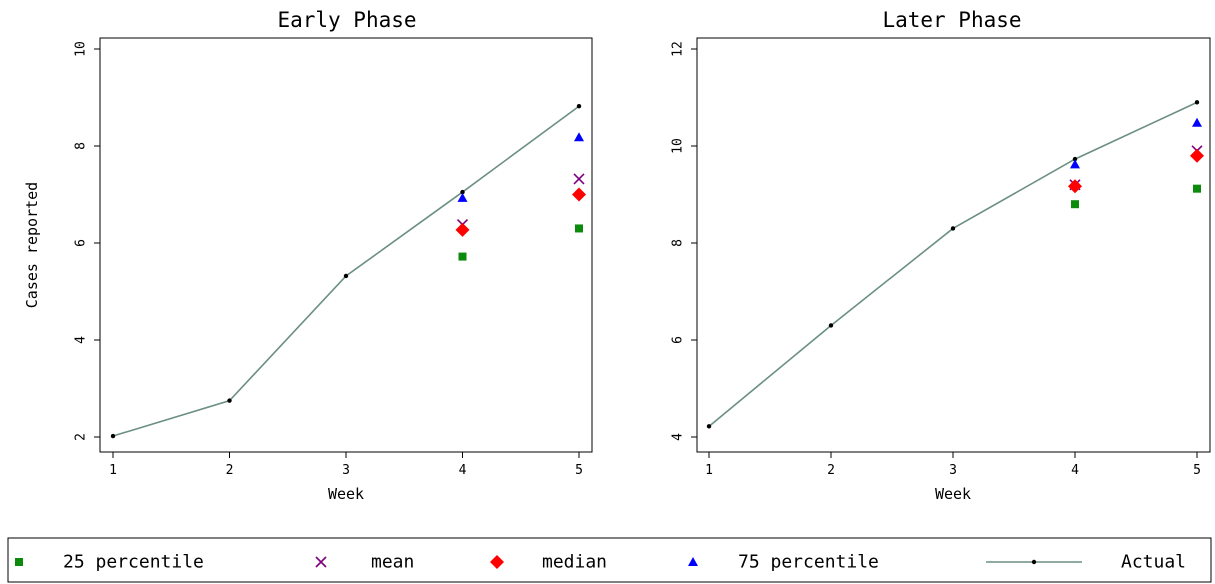  What do you see at coordinates (678, 49) in the screenshot?
I see `y-tick-label: 12` at bounding box center [678, 49].